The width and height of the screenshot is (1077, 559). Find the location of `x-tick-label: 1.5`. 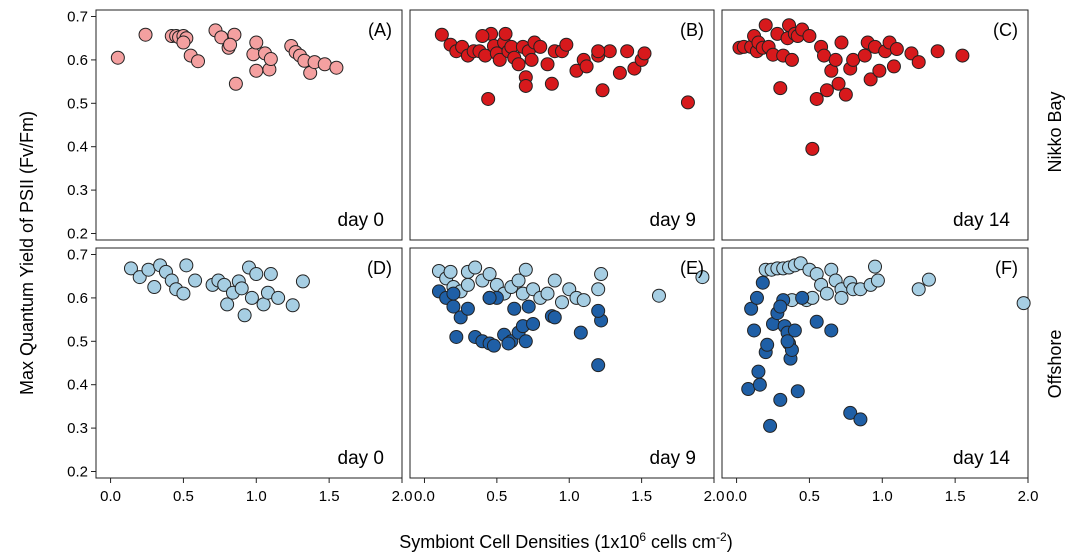

x-tick-label: 1.5 is located at coordinates (641, 496).